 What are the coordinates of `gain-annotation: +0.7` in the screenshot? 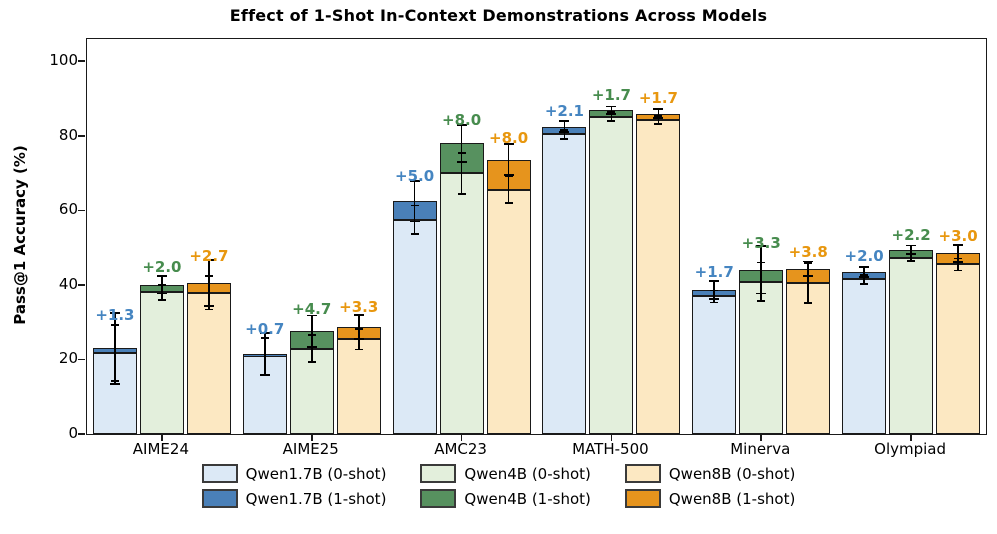 It's located at (265, 328).